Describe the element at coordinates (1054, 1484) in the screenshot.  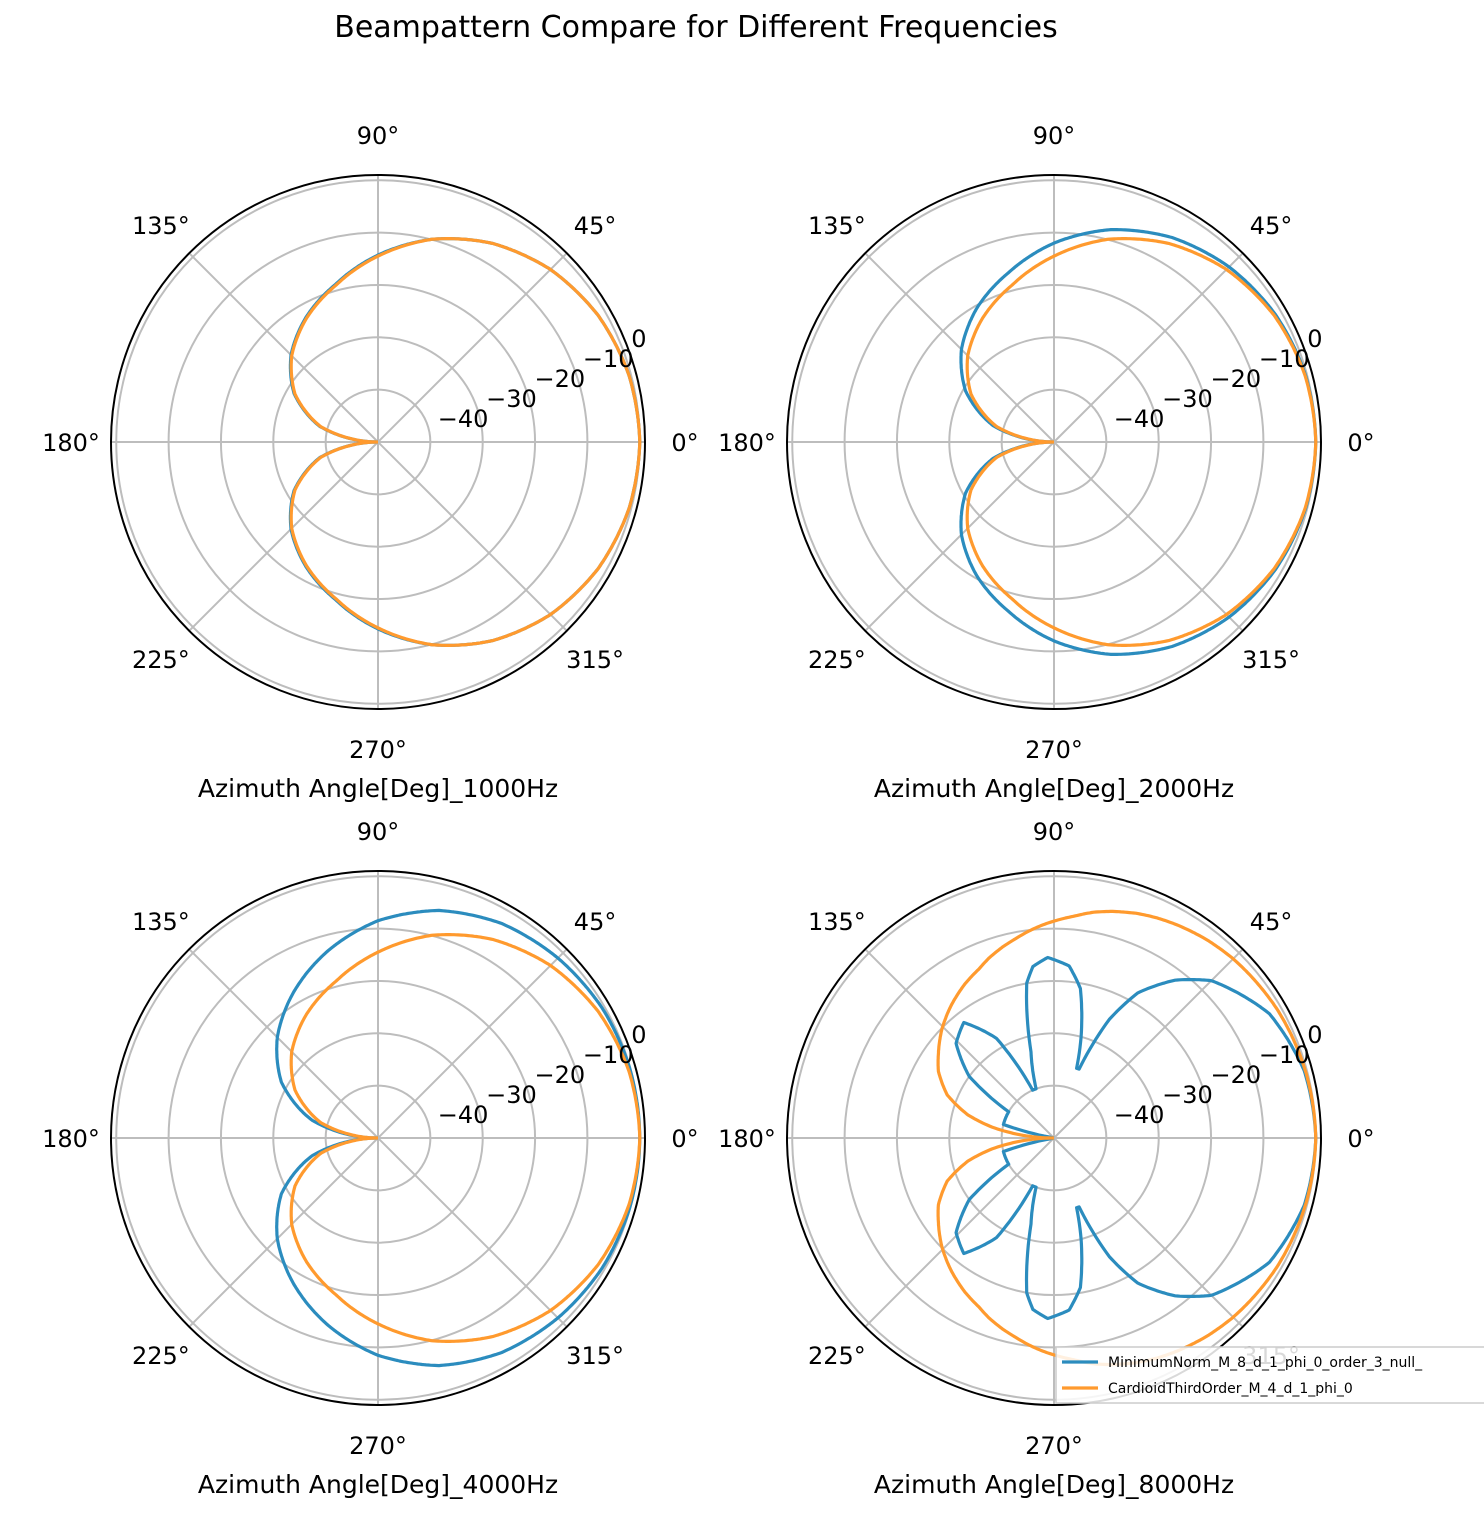
I see `axis-label: Azimuth Angle[Deg]_8000Hz` at that location.